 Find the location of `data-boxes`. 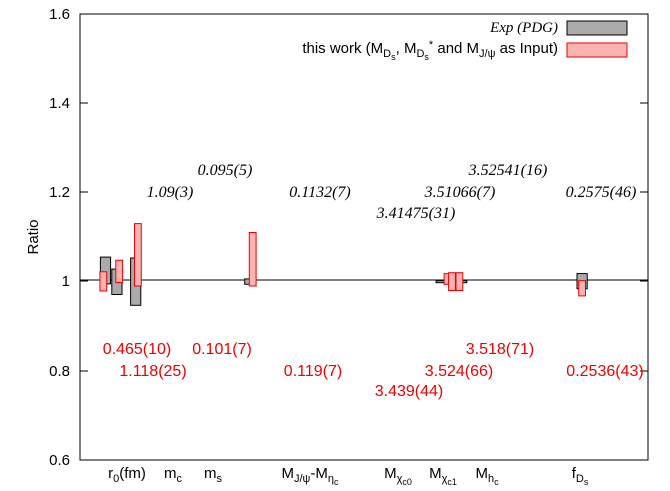

data-boxes is located at coordinates (343, 264).